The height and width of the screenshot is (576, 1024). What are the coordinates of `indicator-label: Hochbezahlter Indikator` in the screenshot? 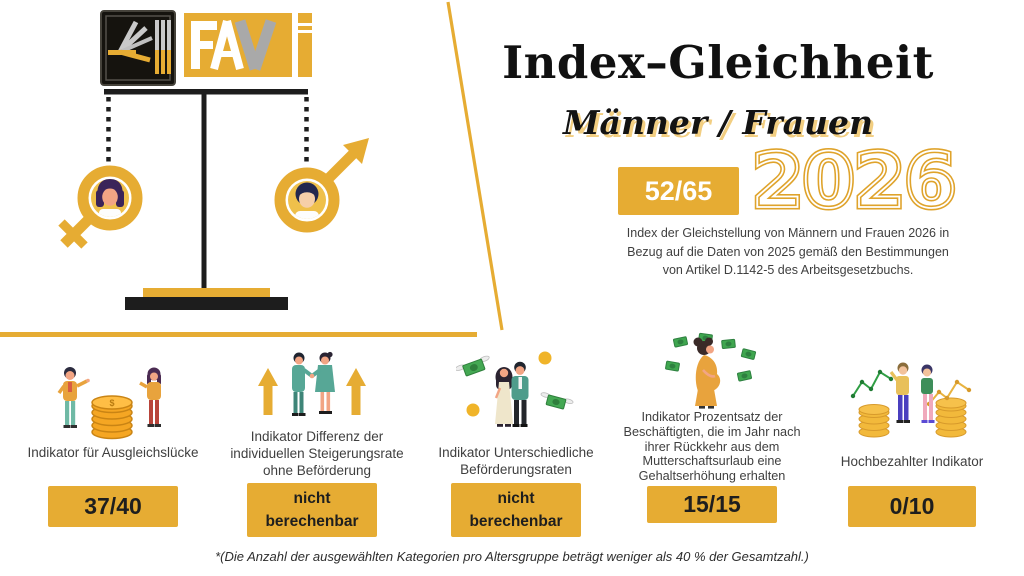 It's located at (912, 461).